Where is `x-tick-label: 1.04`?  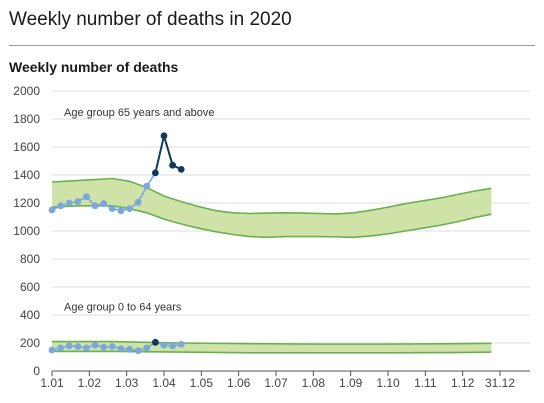
x-tick-label: 1.04 is located at coordinates (164, 383).